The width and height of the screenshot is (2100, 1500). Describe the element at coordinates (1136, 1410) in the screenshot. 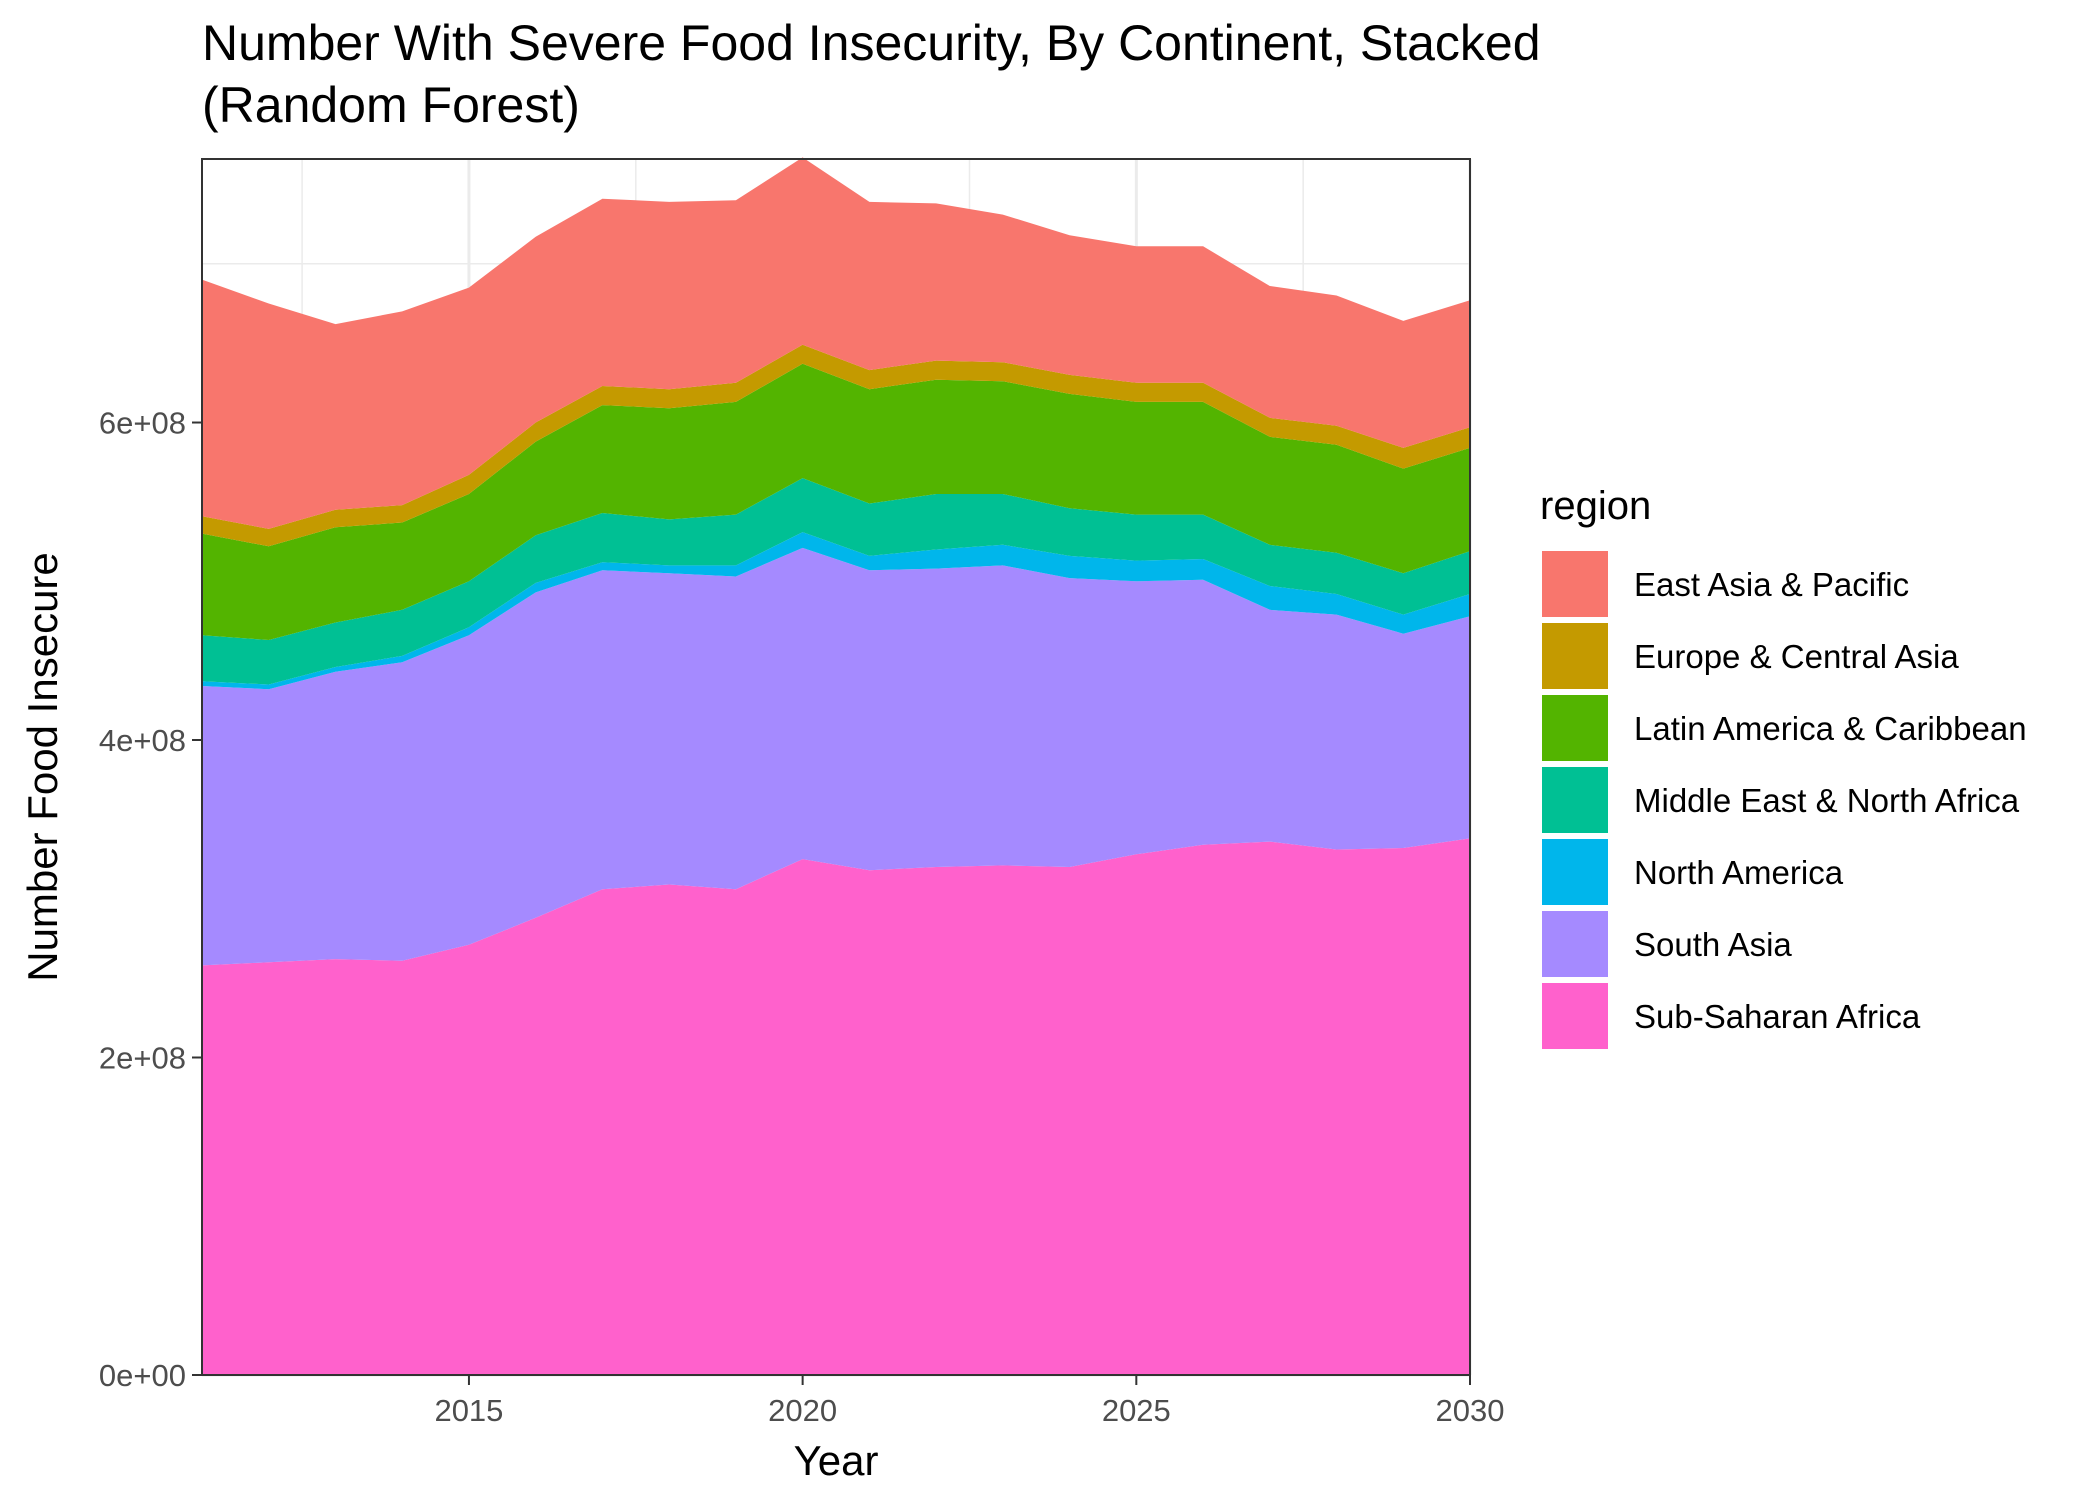

I see `x-tick-label: 2025` at that location.